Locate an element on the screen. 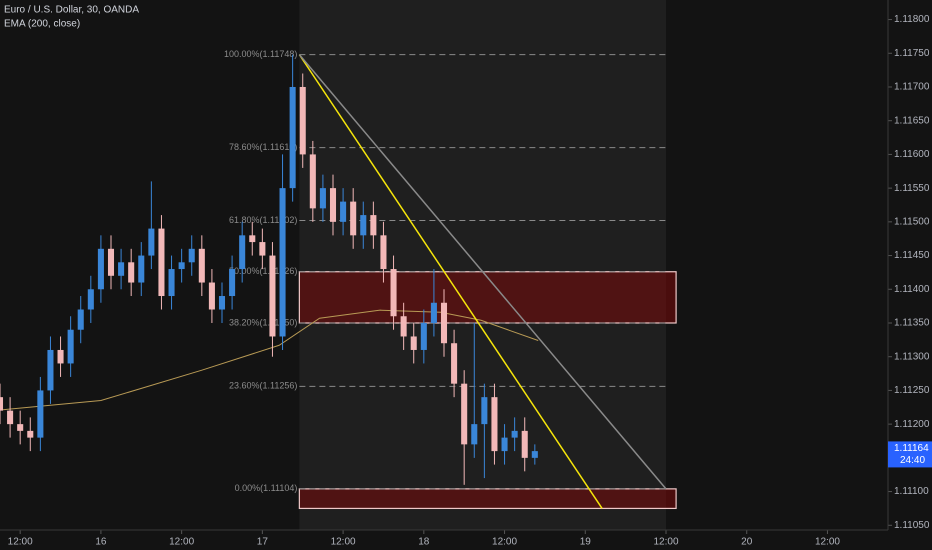 Image resolution: width=932 pixels, height=550 pixels. fib-label: 50.00%(1.11426) is located at coordinates (263, 271).